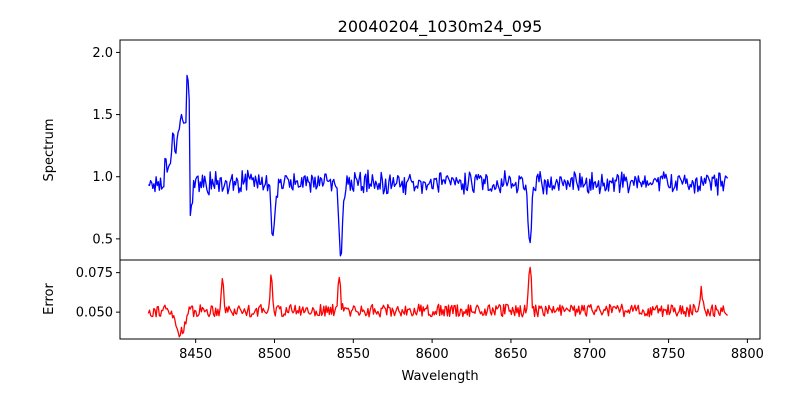 This screenshot has height=400, width=800. Describe the element at coordinates (94, 313) in the screenshot. I see `y-tick-label: 0.050` at that location.